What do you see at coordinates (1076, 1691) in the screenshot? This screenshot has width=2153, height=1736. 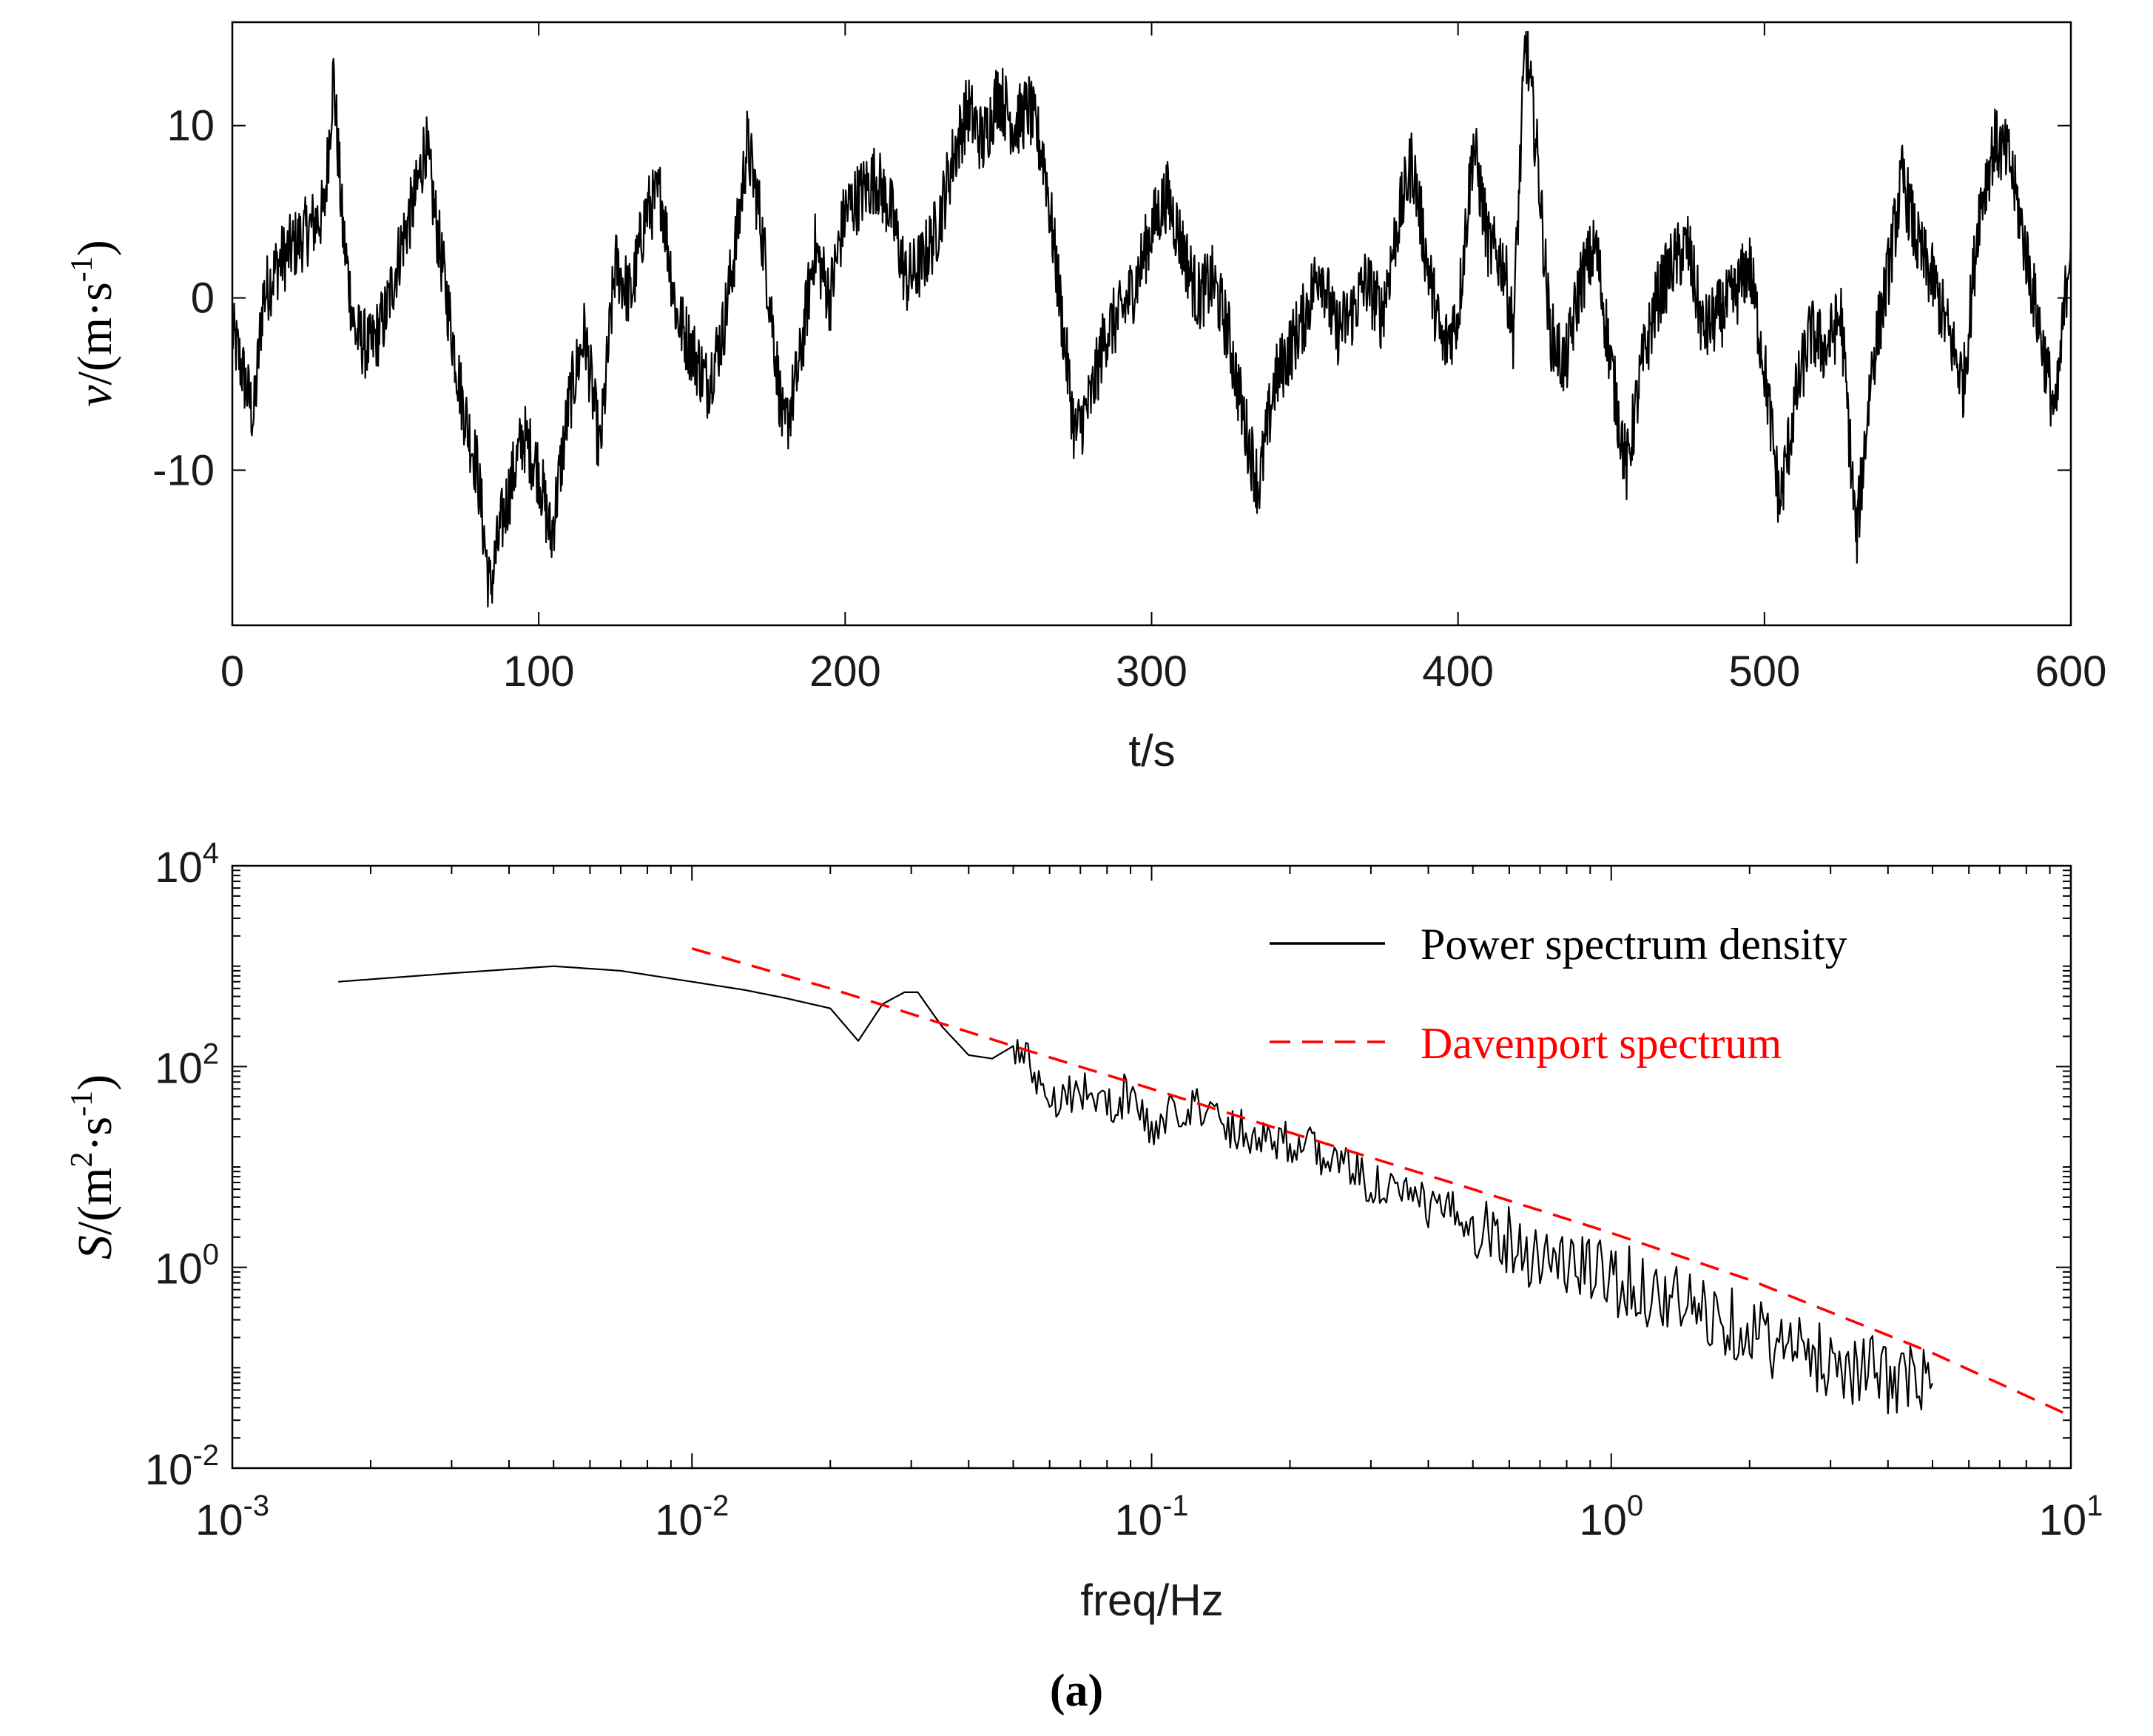 I see `figure-caption: (a)` at bounding box center [1076, 1691].